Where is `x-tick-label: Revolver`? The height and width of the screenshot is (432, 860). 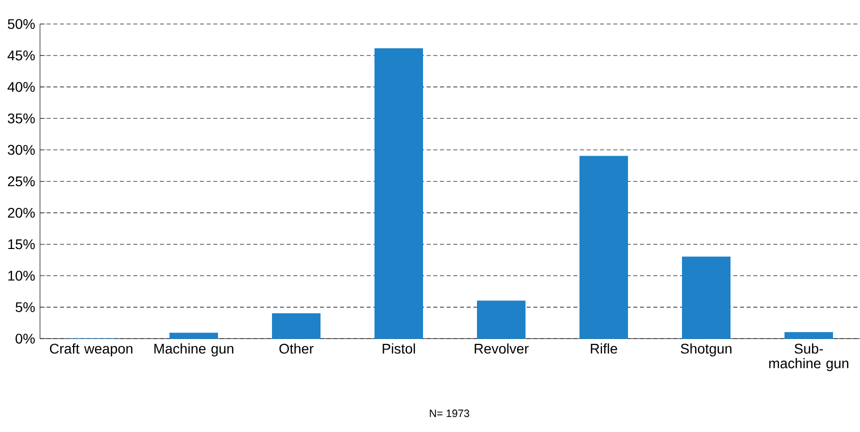 x-tick-label: Revolver is located at coordinates (501, 348).